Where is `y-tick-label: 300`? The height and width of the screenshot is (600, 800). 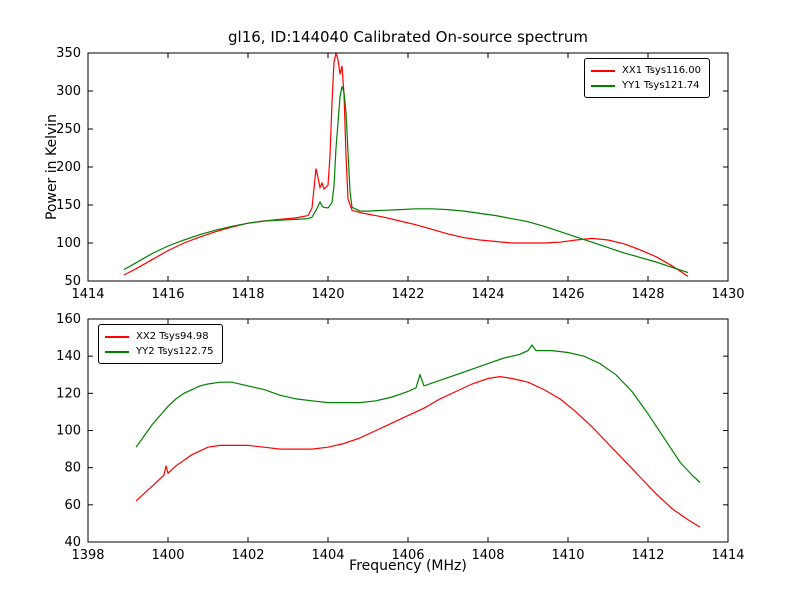 y-tick-label: 300 is located at coordinates (68, 91).